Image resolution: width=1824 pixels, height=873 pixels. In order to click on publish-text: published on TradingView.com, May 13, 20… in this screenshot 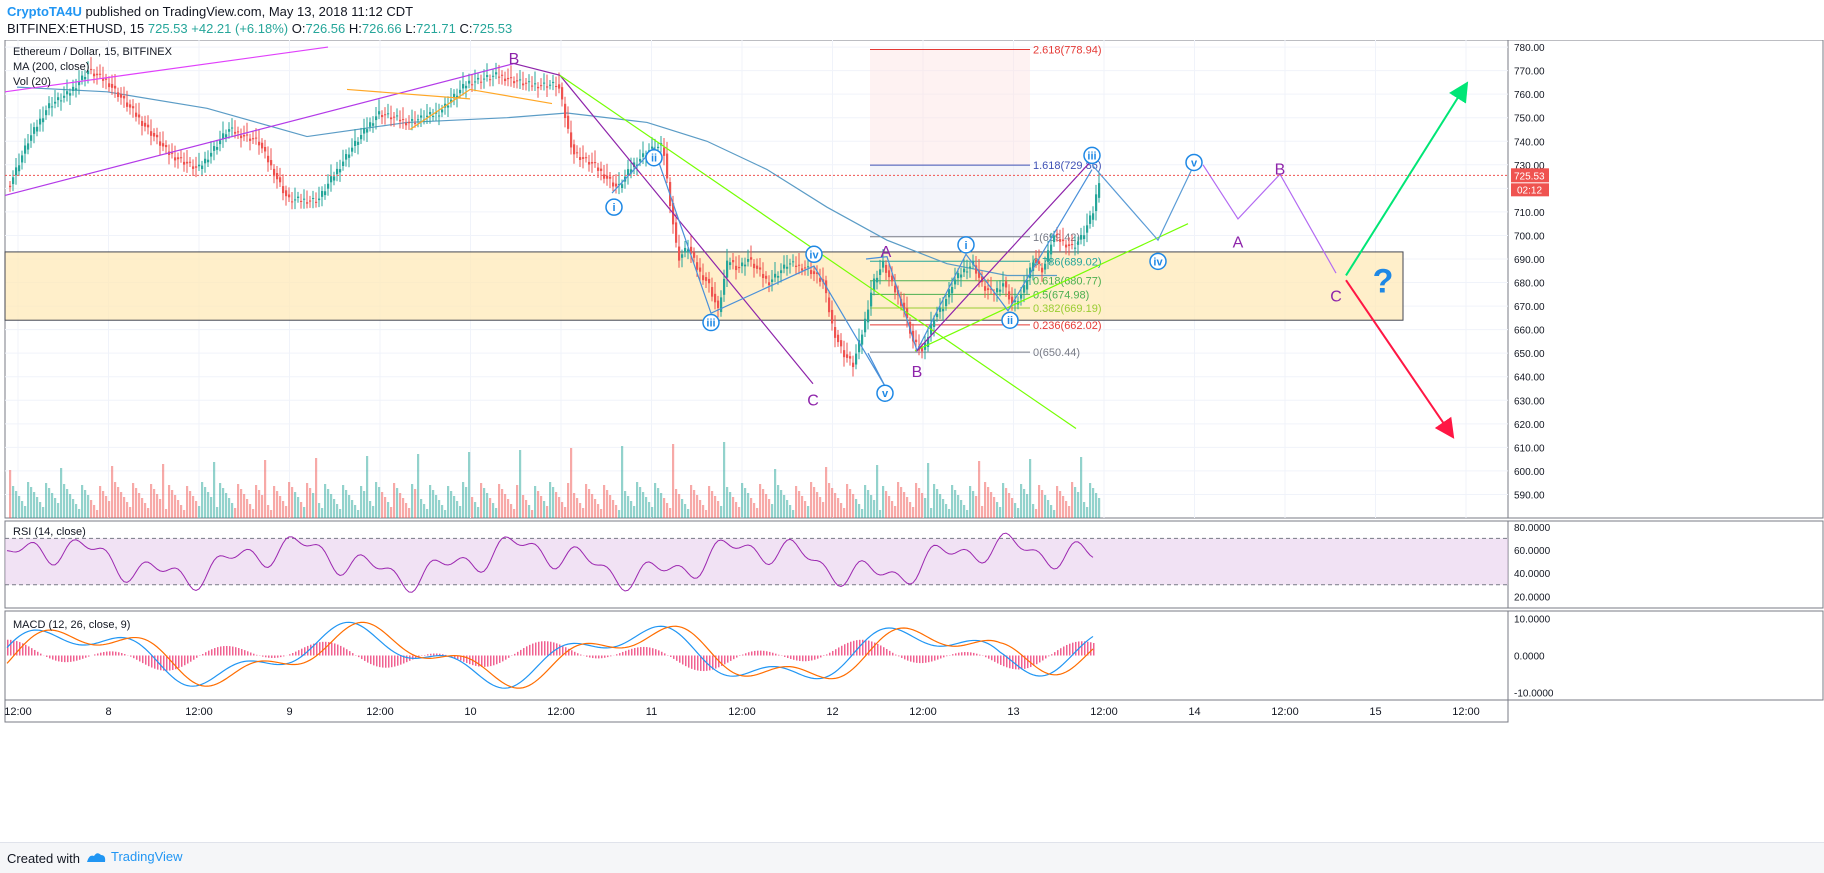, I will do `click(250, 11)`.